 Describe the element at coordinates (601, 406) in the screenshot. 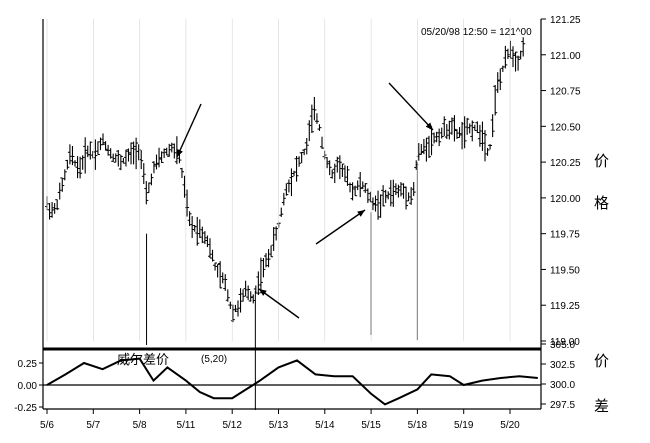

I see `indicator-axis-label-2: 差` at that location.